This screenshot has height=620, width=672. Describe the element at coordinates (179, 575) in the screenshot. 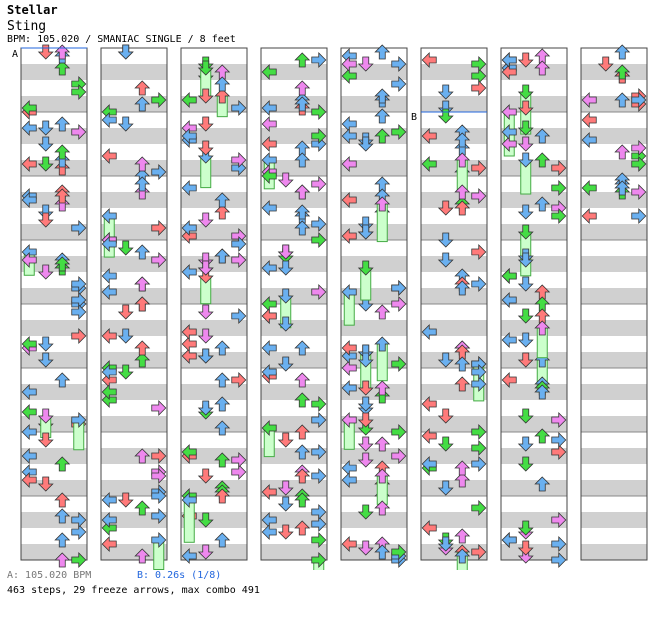

I see `stop-legend: B: 0.26s (1/8)` at that location.